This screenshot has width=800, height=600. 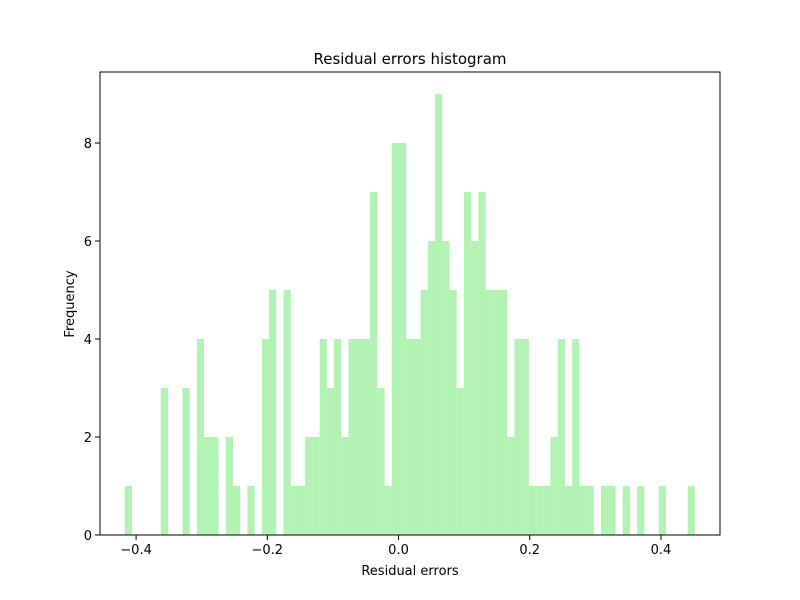 I want to click on y-tick-label: 2, so click(x=88, y=438).